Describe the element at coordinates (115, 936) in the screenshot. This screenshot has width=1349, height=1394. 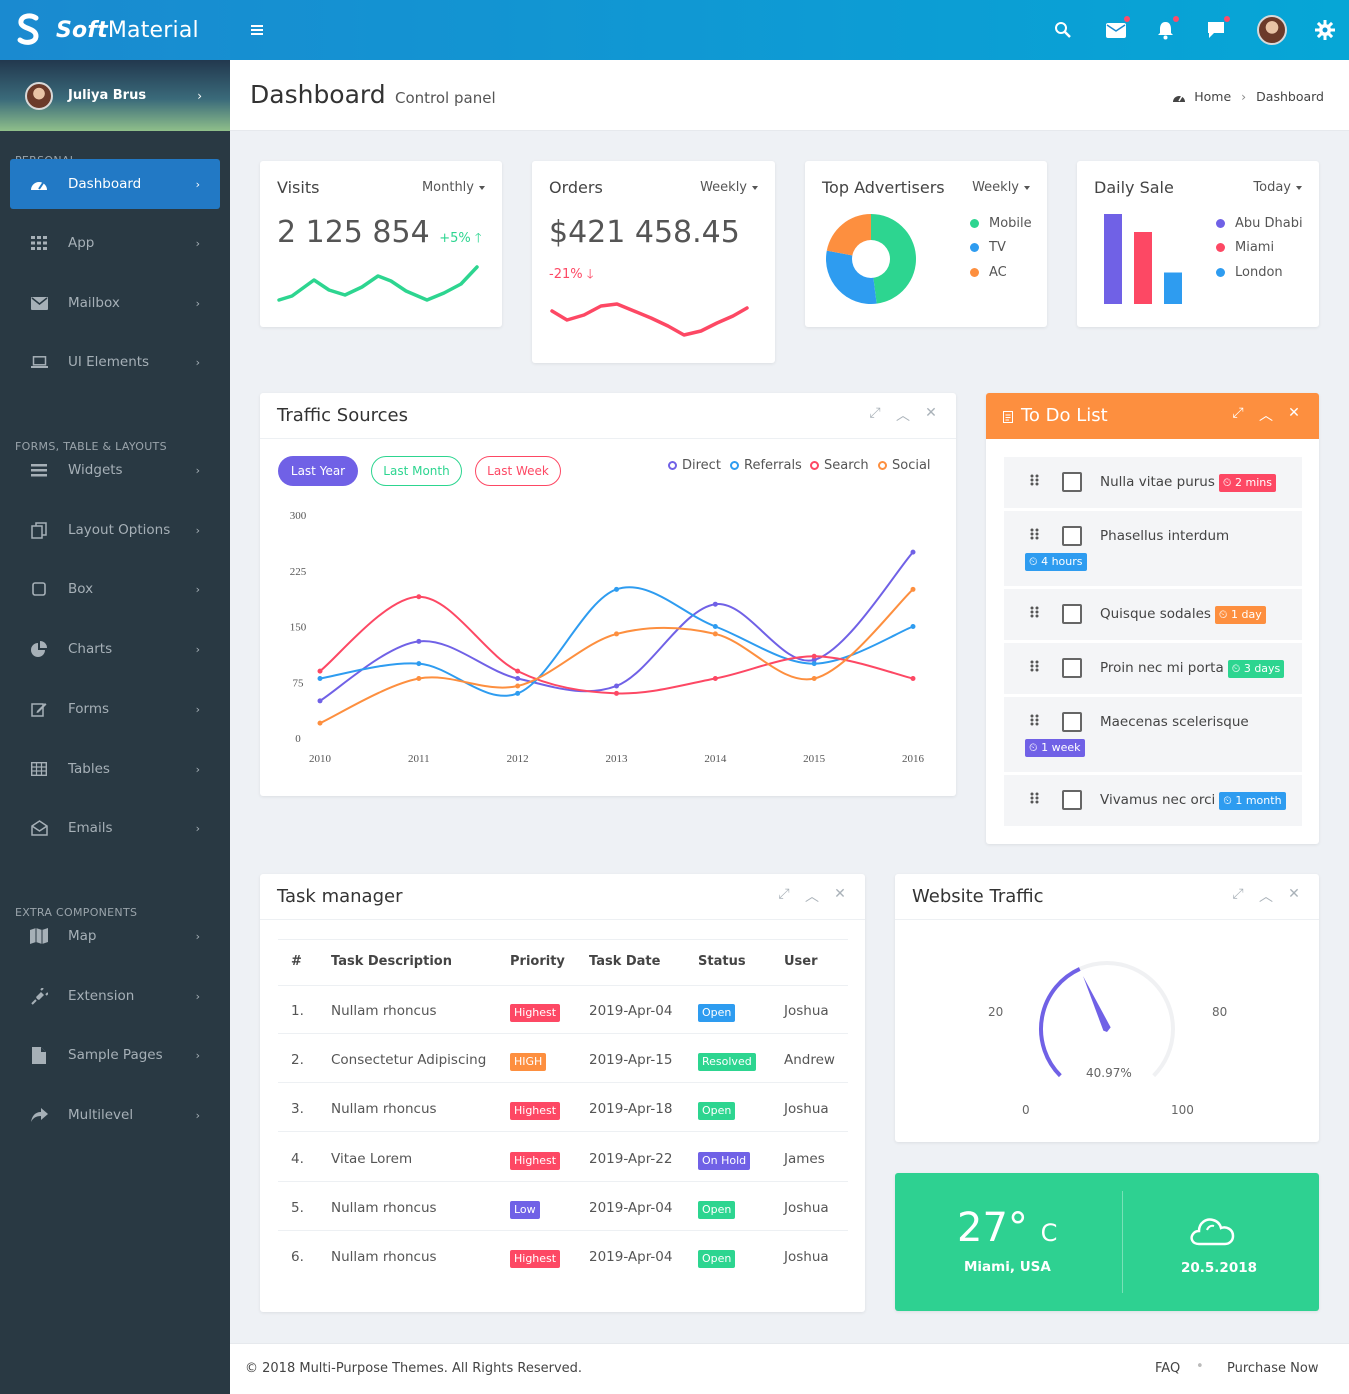
I see `sidebar-item-map: Map ›` at that location.